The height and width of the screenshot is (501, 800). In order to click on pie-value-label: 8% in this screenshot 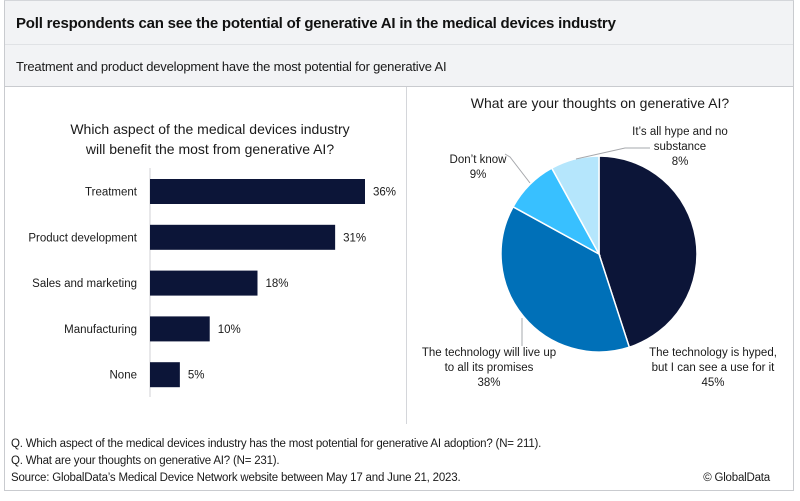, I will do `click(680, 162)`.